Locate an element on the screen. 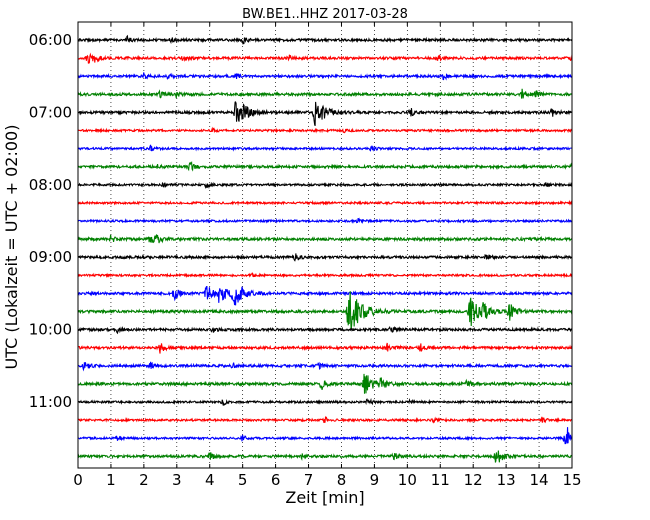 This screenshot has width=650, height=520. x-tick-label: 7 is located at coordinates (309, 480).